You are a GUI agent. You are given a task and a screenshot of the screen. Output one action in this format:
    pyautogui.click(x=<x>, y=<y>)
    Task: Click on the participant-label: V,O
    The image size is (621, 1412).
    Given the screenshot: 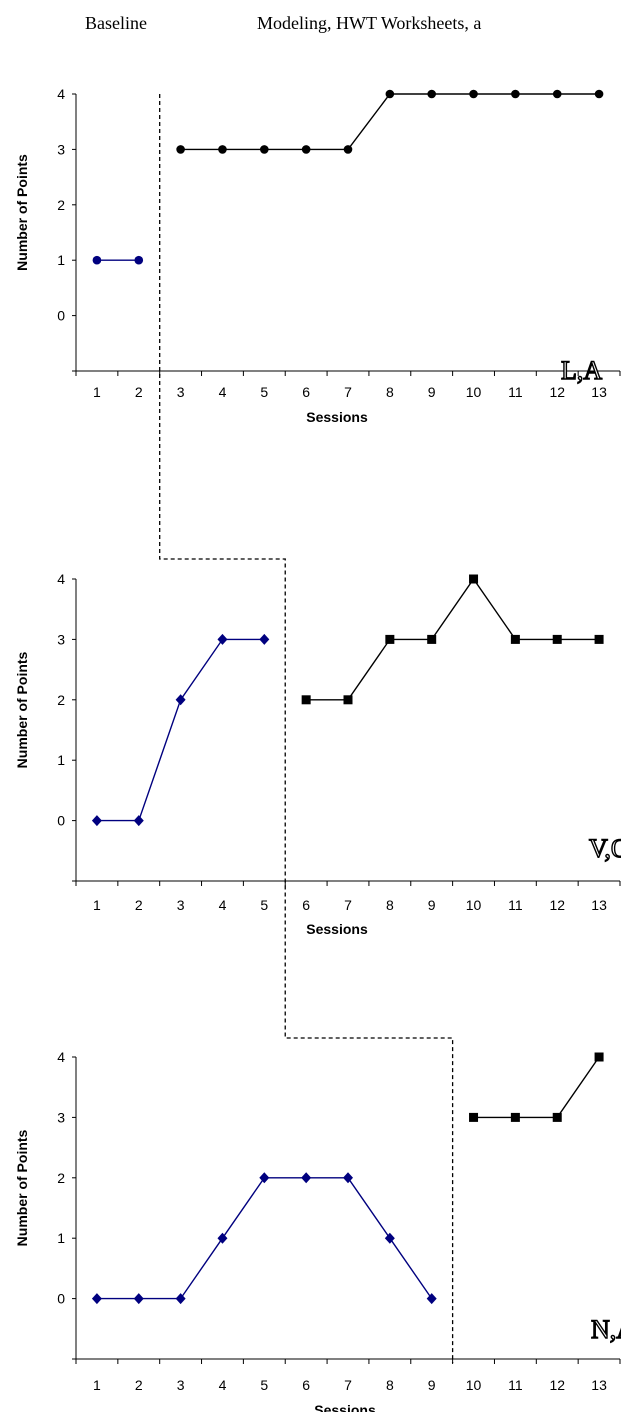 What is the action you would take?
    pyautogui.click(x=605, y=848)
    